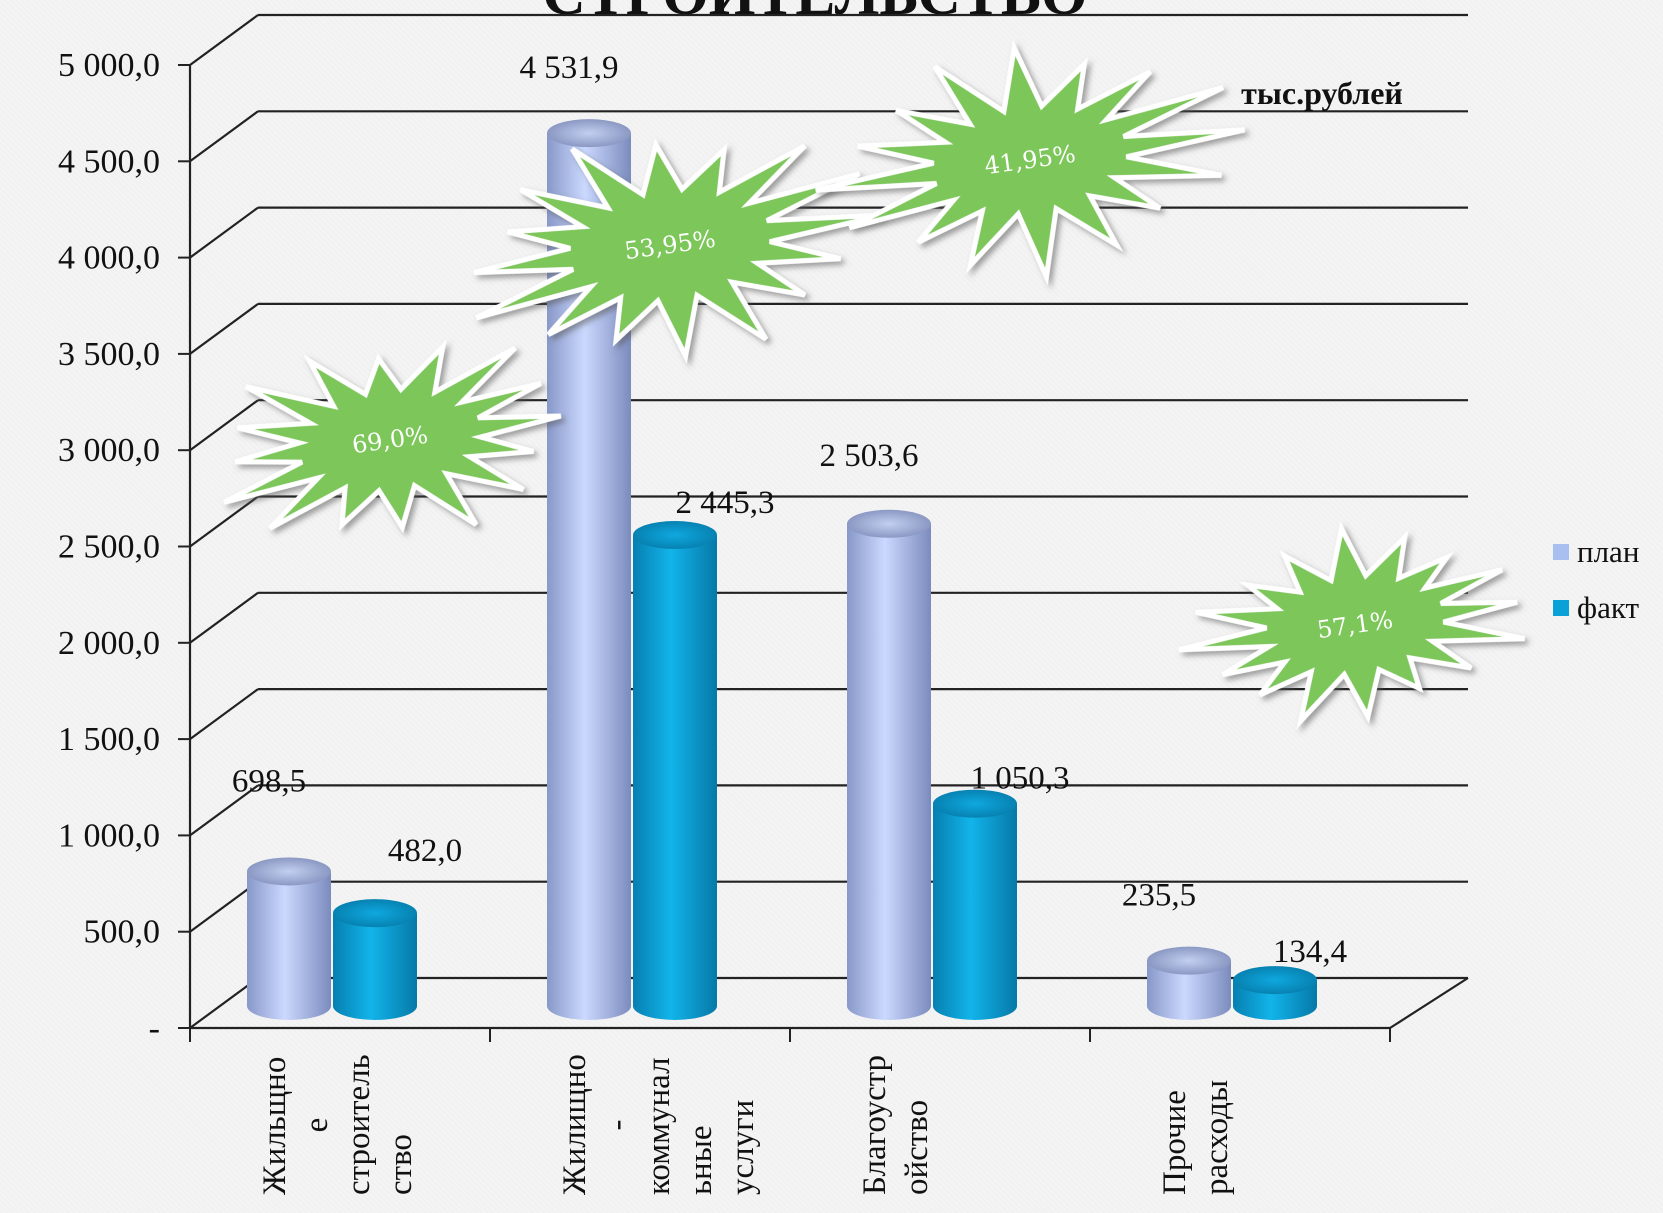 This screenshot has height=1213, width=1663. Describe the element at coordinates (109, 354) in the screenshot. I see `y-tick-label: 3 500,0` at that location.